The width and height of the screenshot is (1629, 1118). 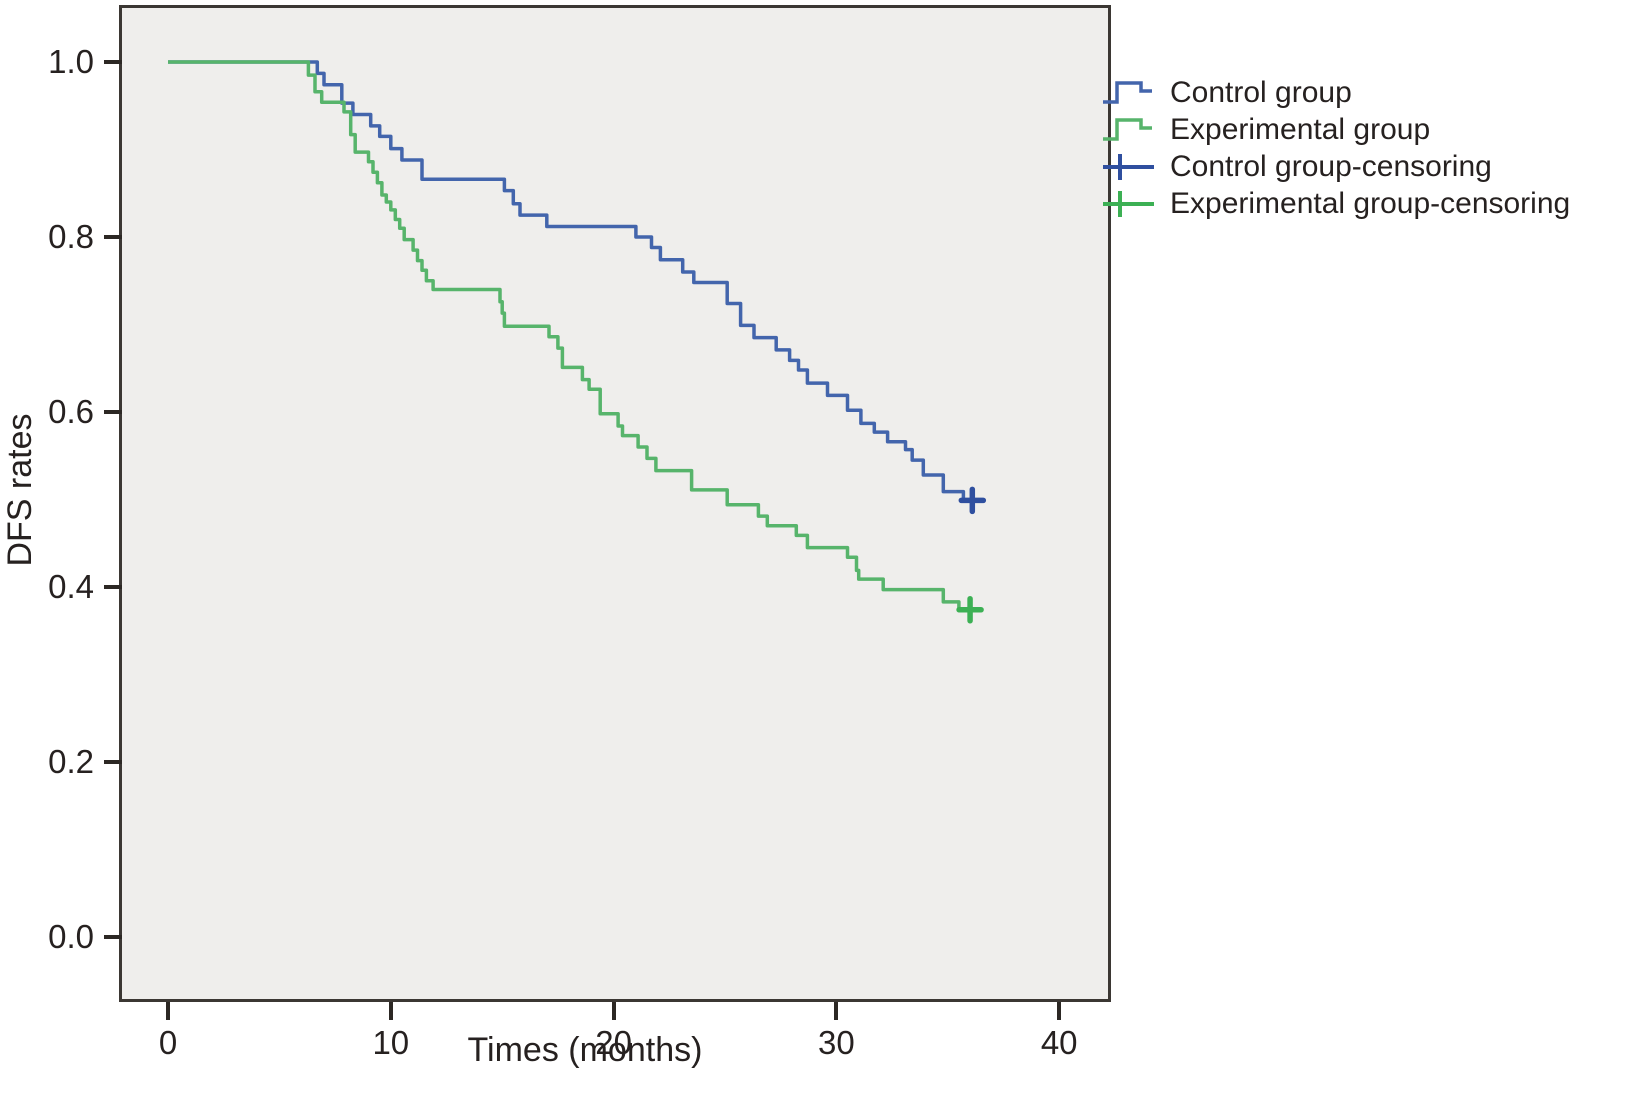 I want to click on legend-item-experimental-group: Experimental group, so click(x=1336, y=129).